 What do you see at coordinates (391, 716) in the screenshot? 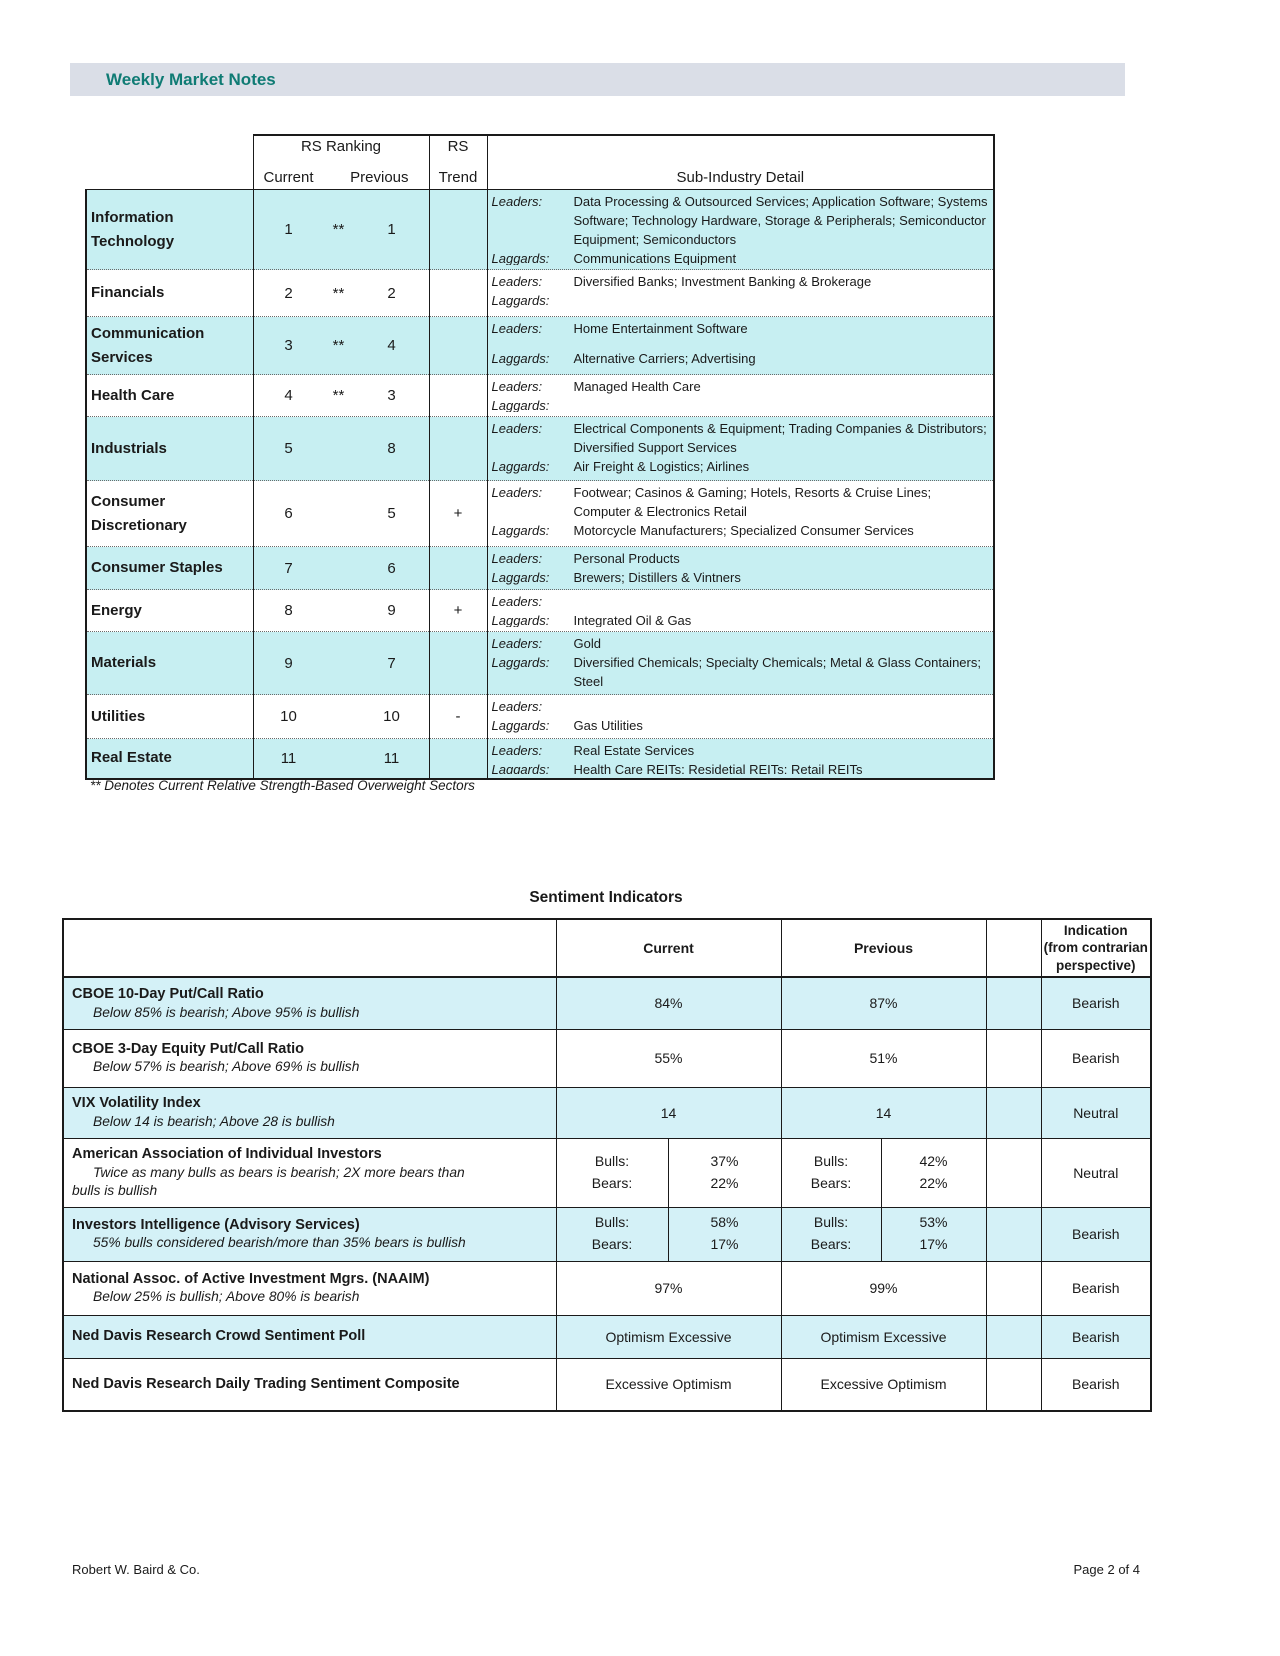
I see `rs-previous: 10` at bounding box center [391, 716].